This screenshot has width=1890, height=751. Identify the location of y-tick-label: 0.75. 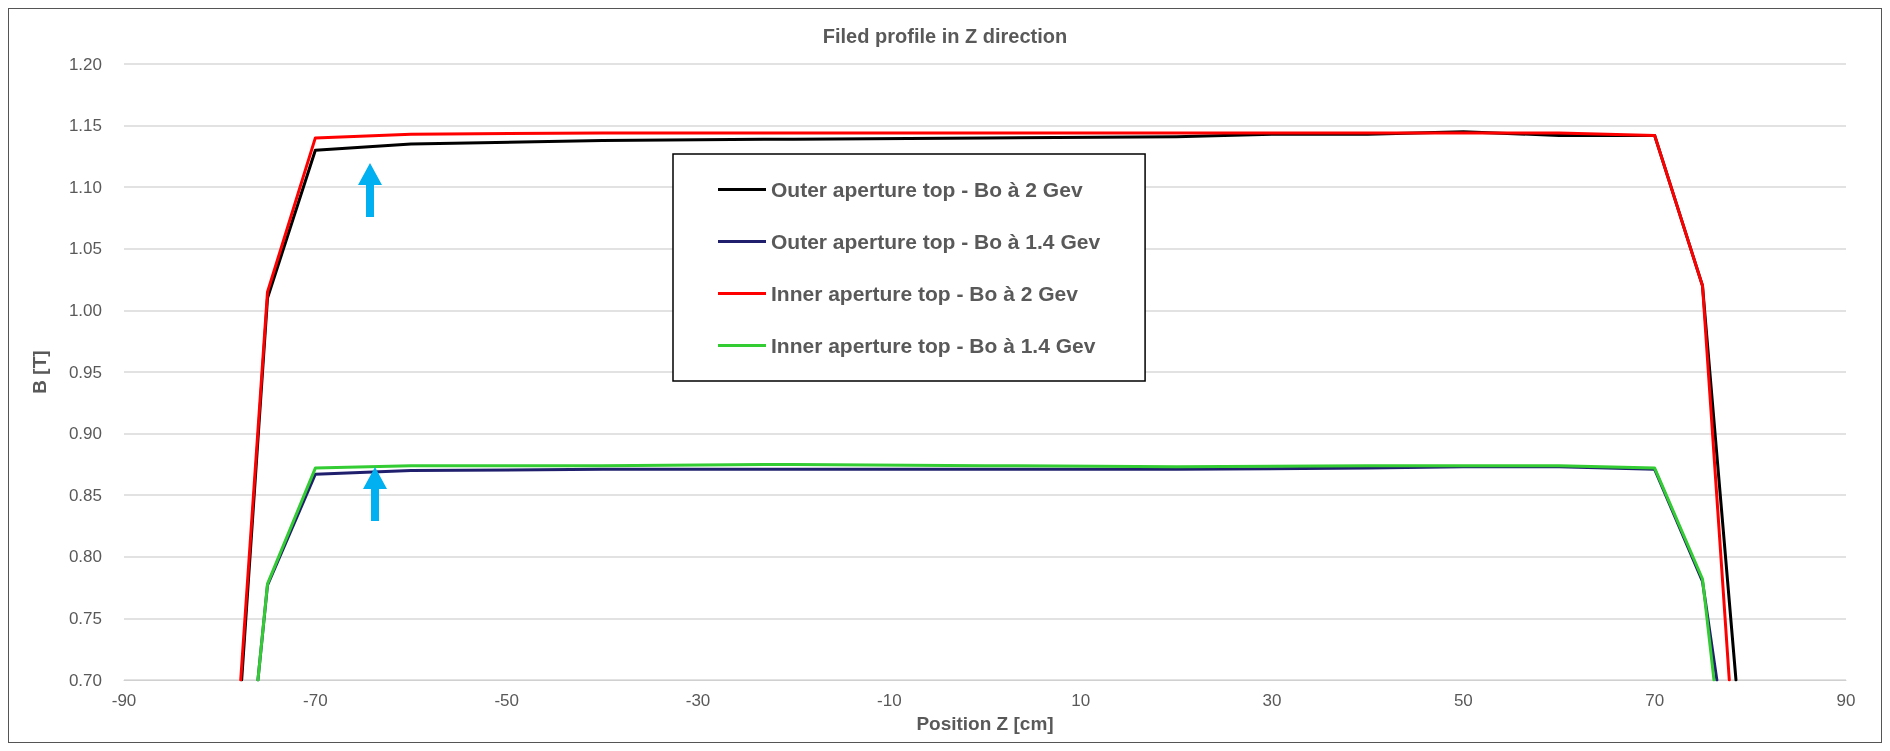
(85, 618).